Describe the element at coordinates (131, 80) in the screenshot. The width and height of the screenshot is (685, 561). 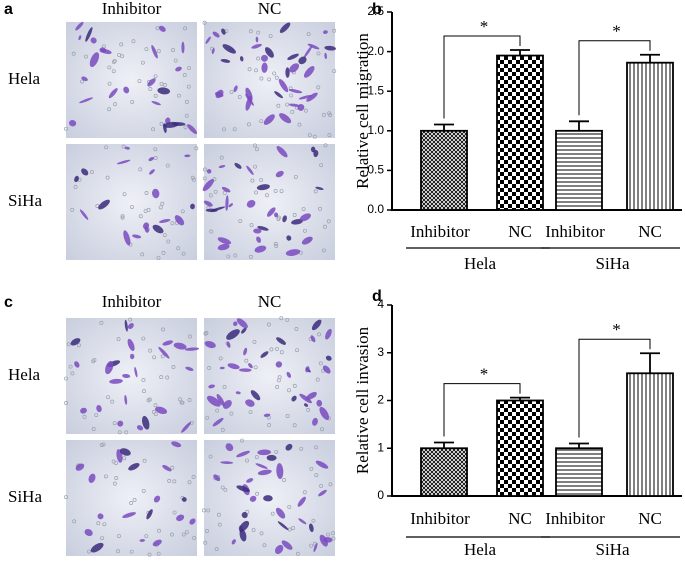
I see `micrograph-background` at that location.